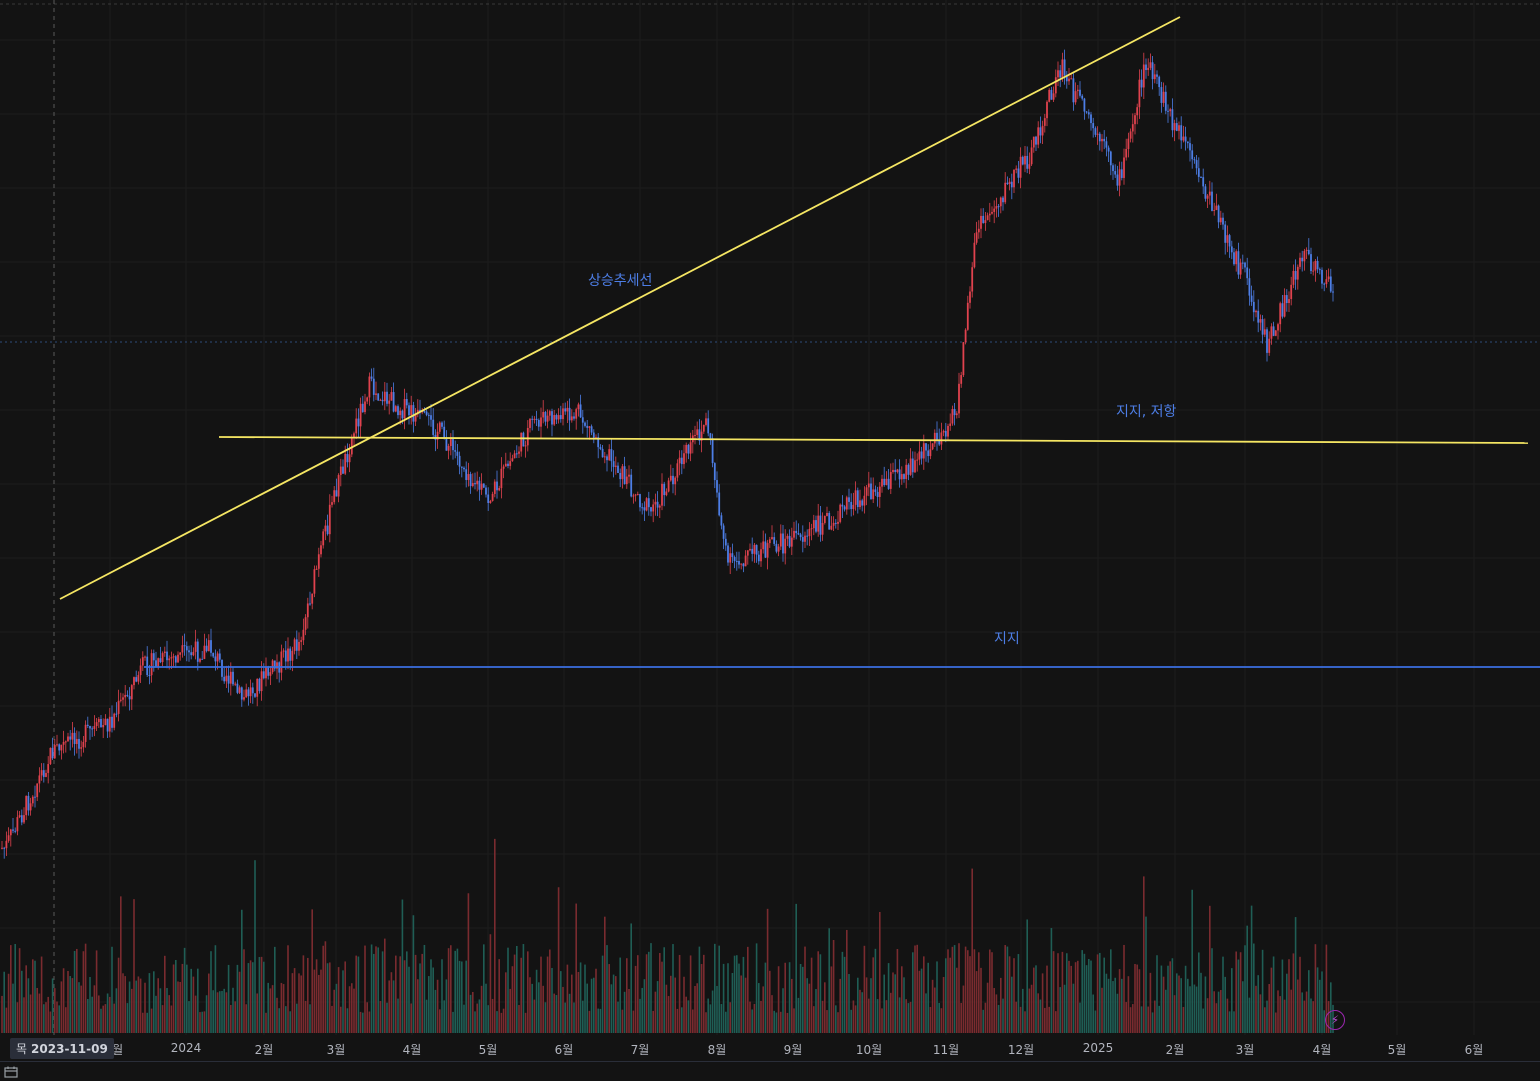 This screenshot has height=1081, width=1540. I want to click on support-resistance-line, so click(873, 440).